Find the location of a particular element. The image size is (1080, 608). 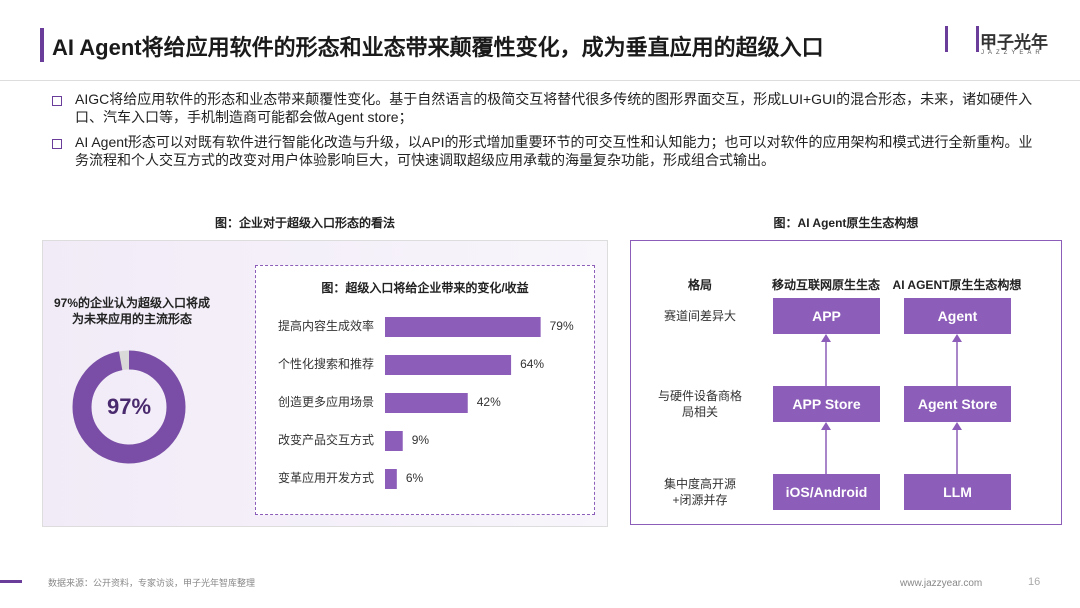

source: 数据来源：公开资料，专家访谈，甲子光年智库整理 is located at coordinates (152, 583).